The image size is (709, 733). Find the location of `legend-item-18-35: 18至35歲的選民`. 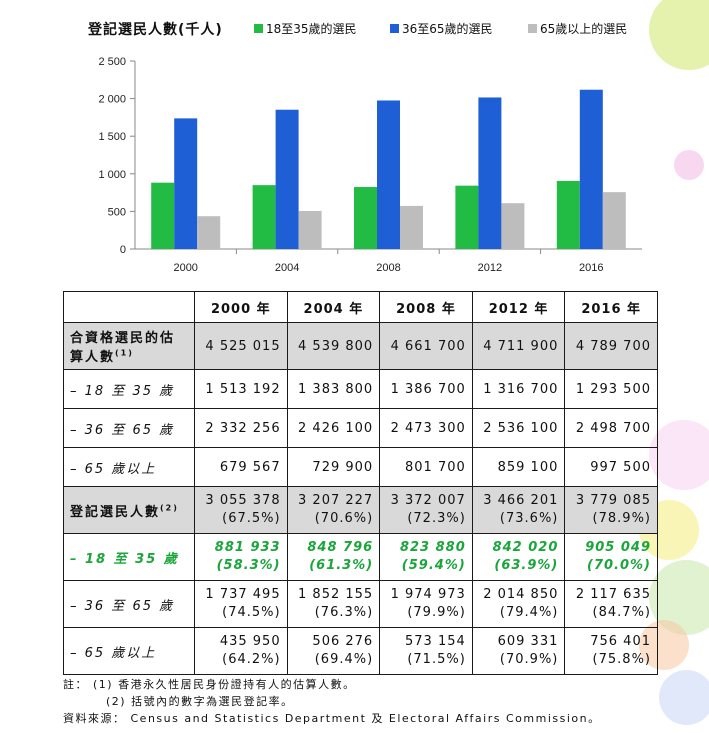

legend-item-18-35: 18至35歲的選民 is located at coordinates (305, 28).